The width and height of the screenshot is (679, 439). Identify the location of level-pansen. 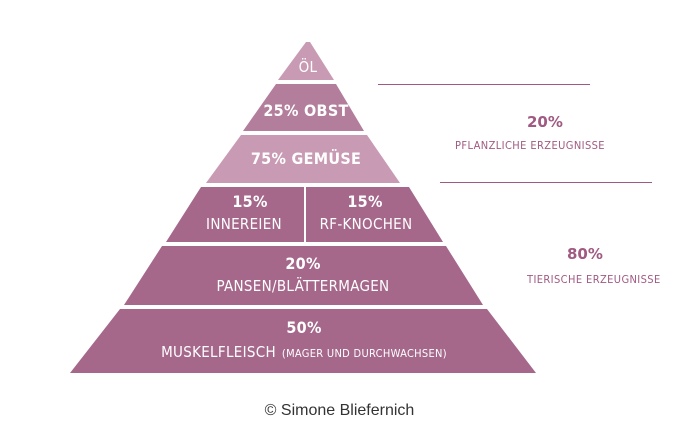
(303, 275).